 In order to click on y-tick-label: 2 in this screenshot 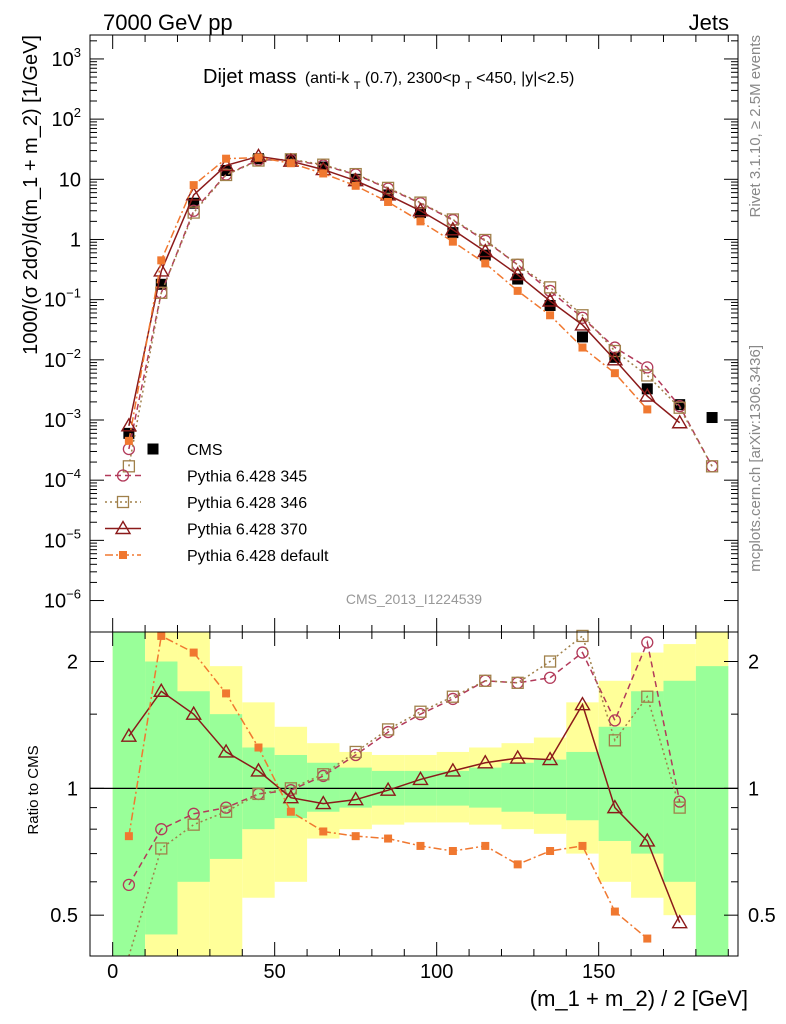, I will do `click(72, 663)`.